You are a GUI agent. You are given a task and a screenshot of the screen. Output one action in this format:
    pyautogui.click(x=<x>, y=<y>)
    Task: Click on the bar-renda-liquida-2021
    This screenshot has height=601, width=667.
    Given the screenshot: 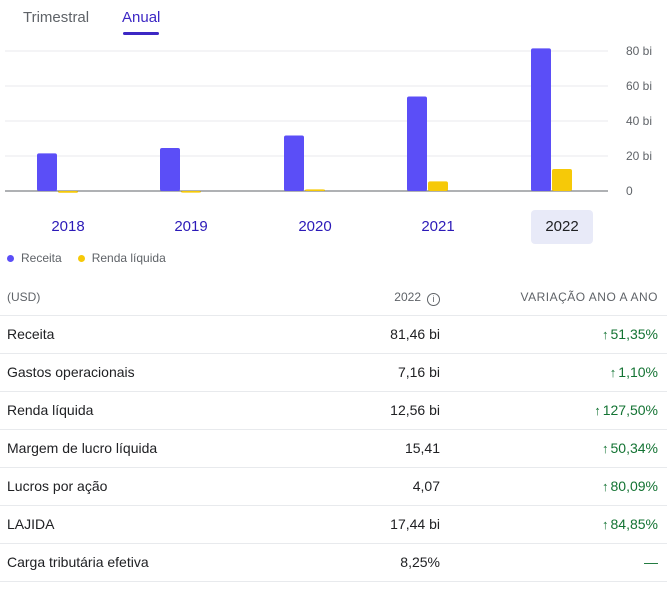 What is the action you would take?
    pyautogui.click(x=438, y=186)
    